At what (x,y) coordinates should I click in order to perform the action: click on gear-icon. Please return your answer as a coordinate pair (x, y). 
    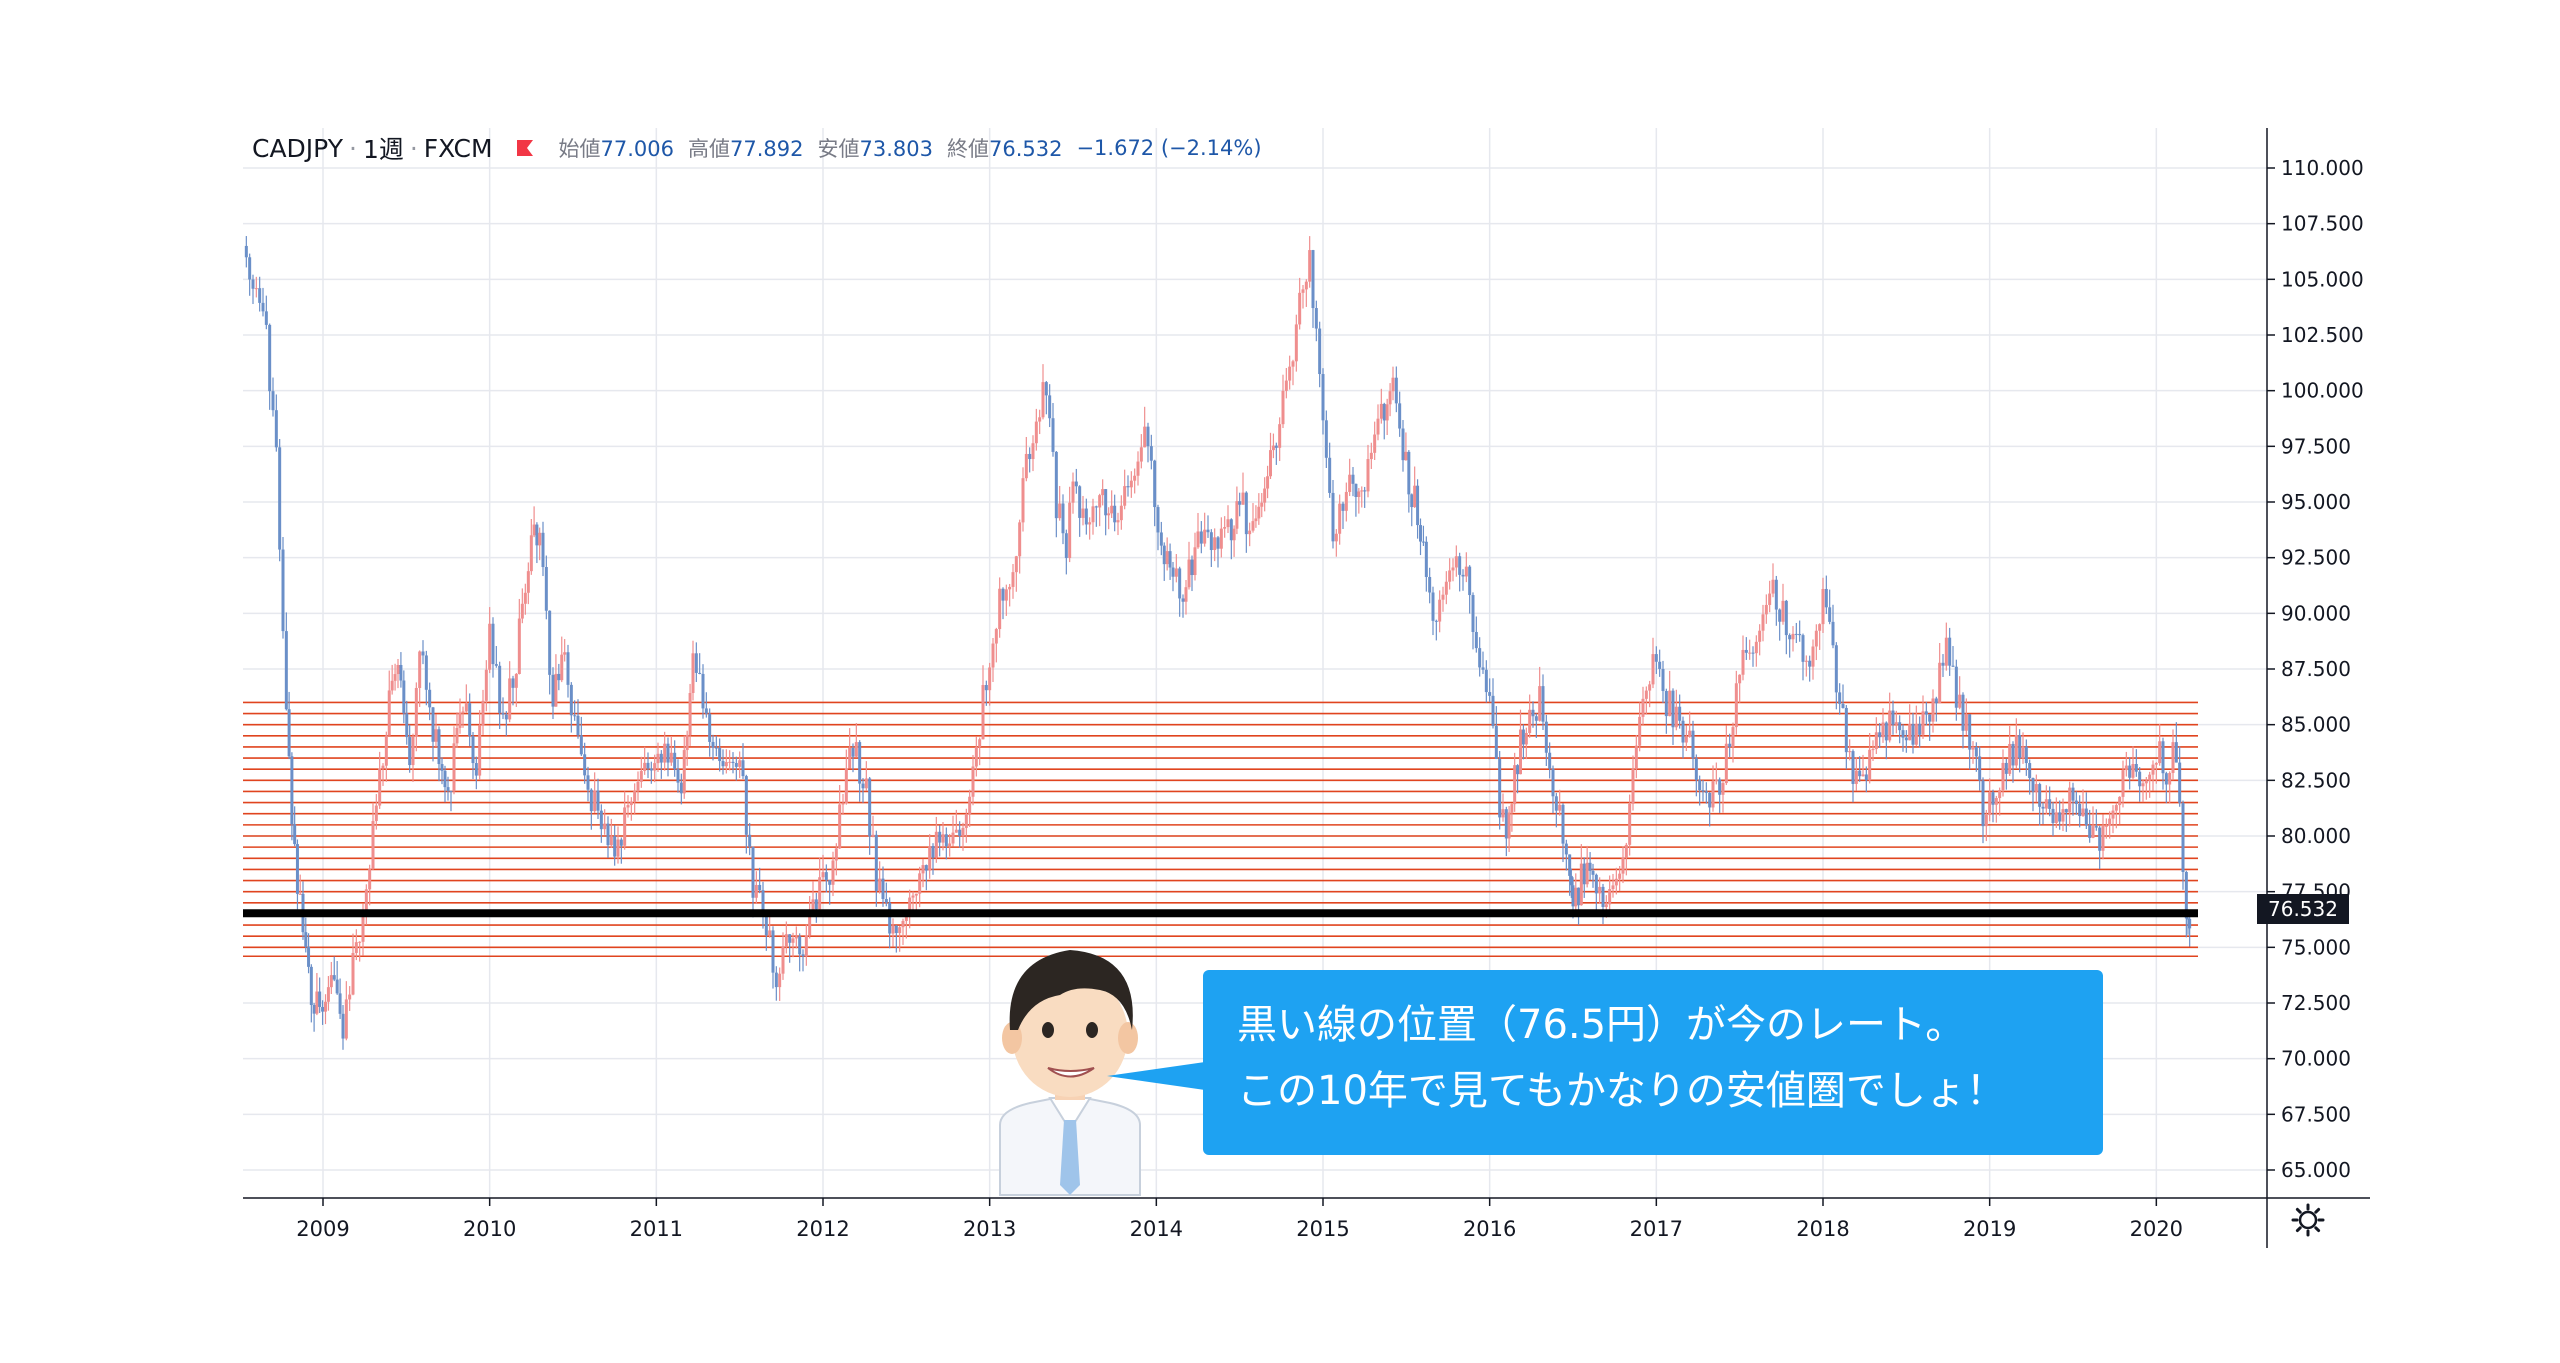
    Looking at the image, I should click on (2308, 1220).